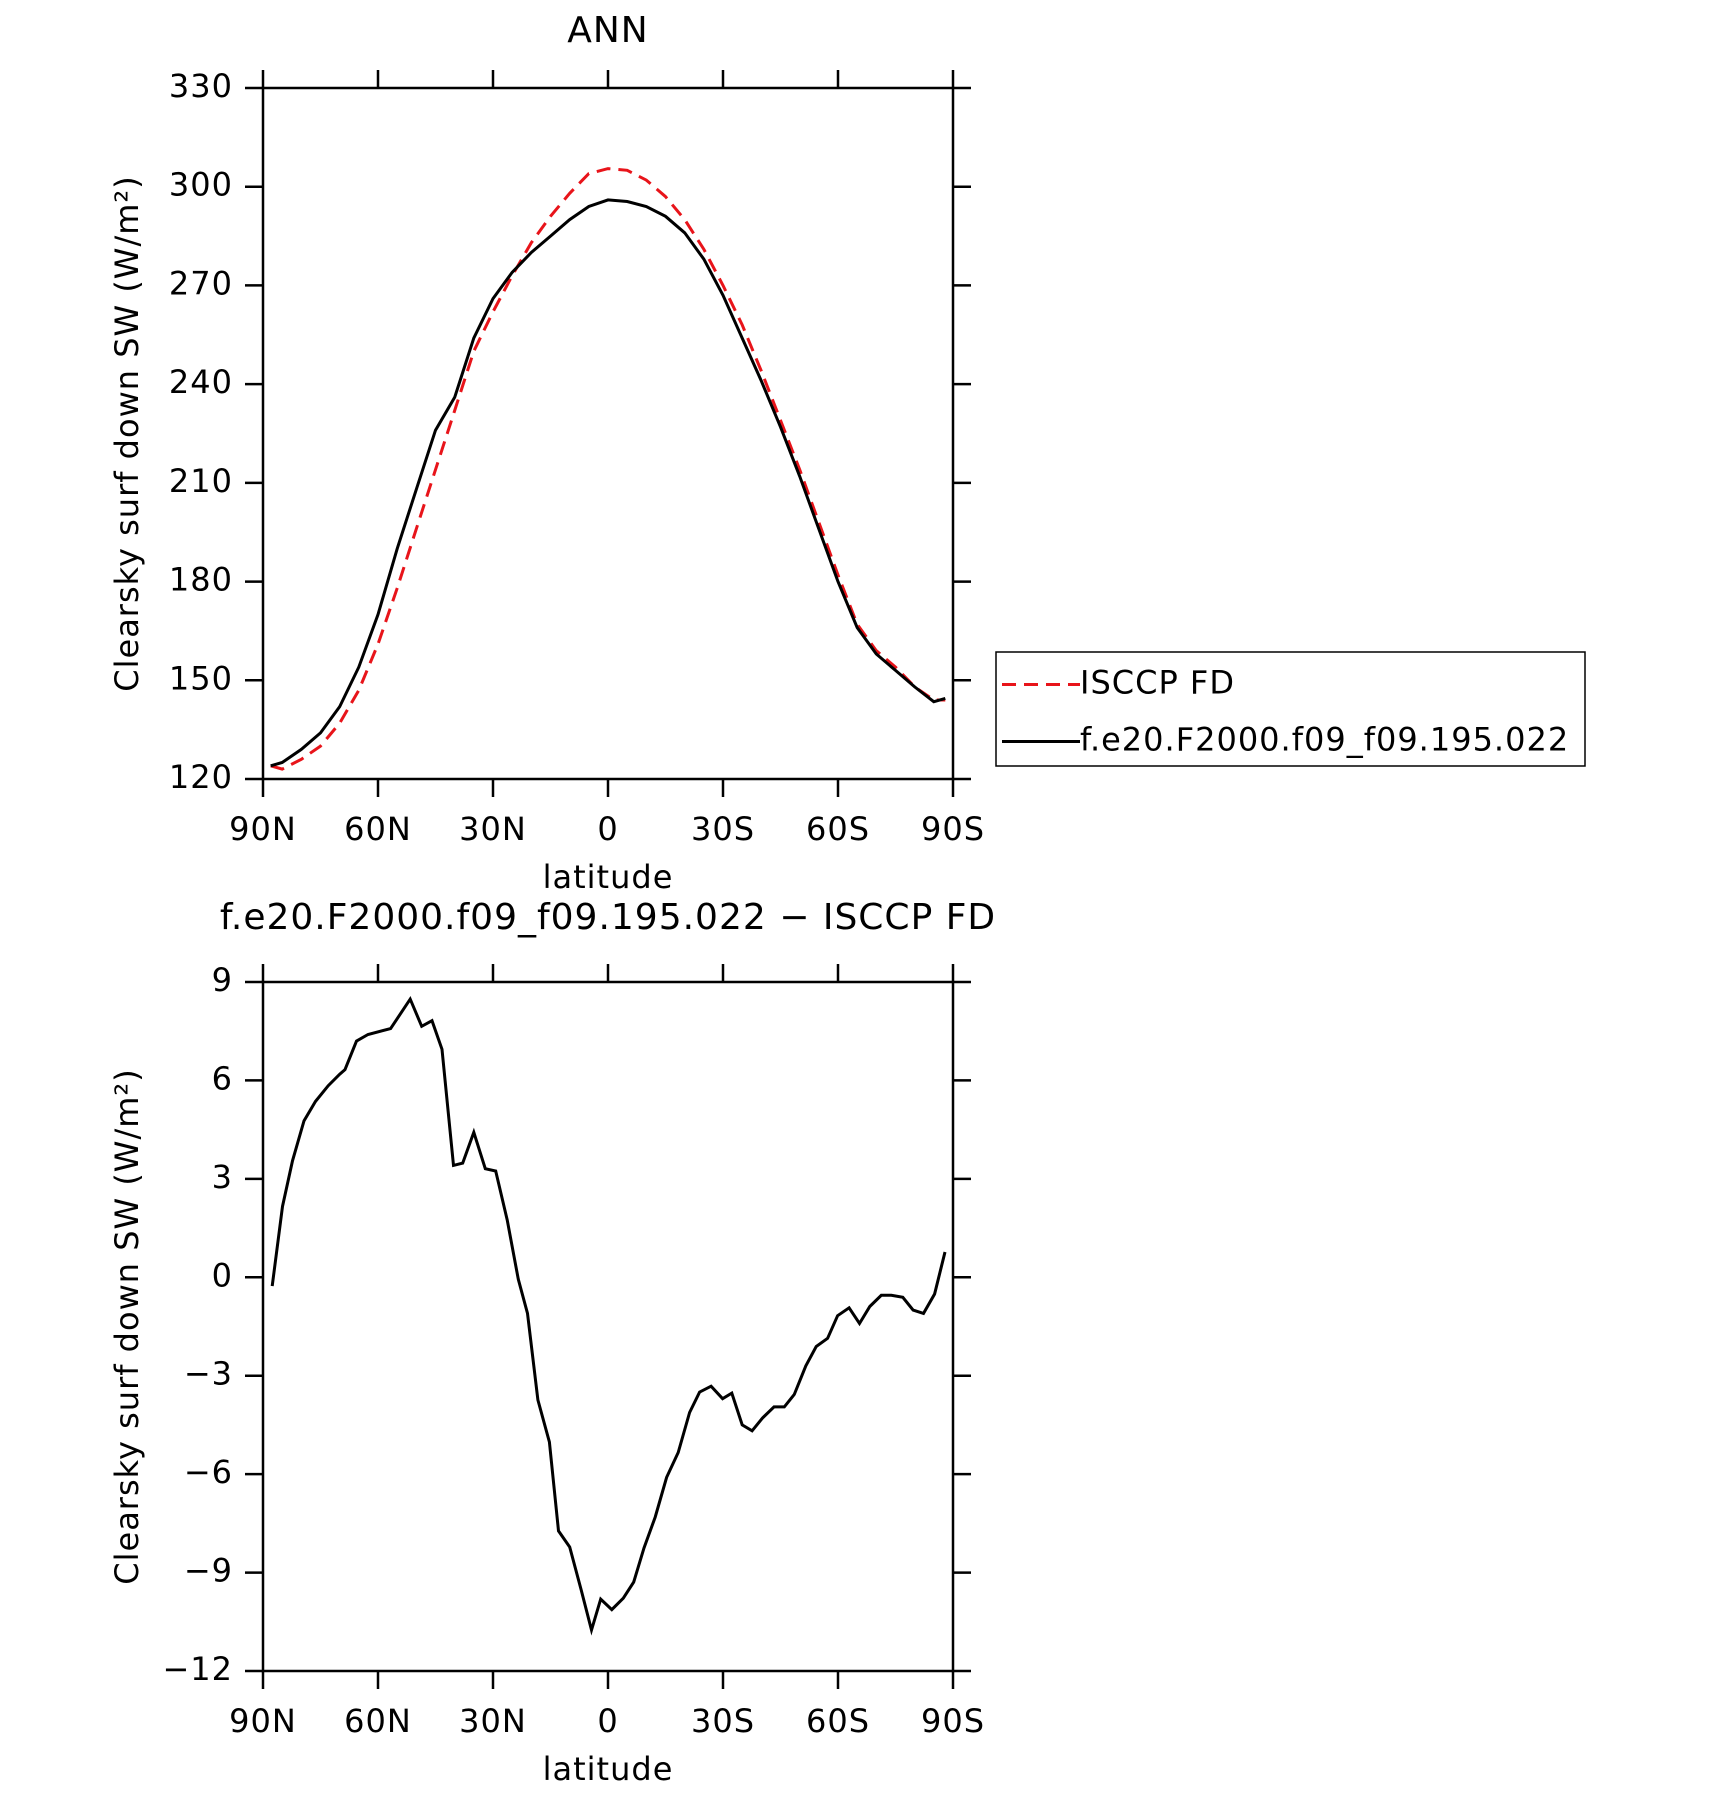  I want to click on y-tick-label: −12, so click(197, 1669).